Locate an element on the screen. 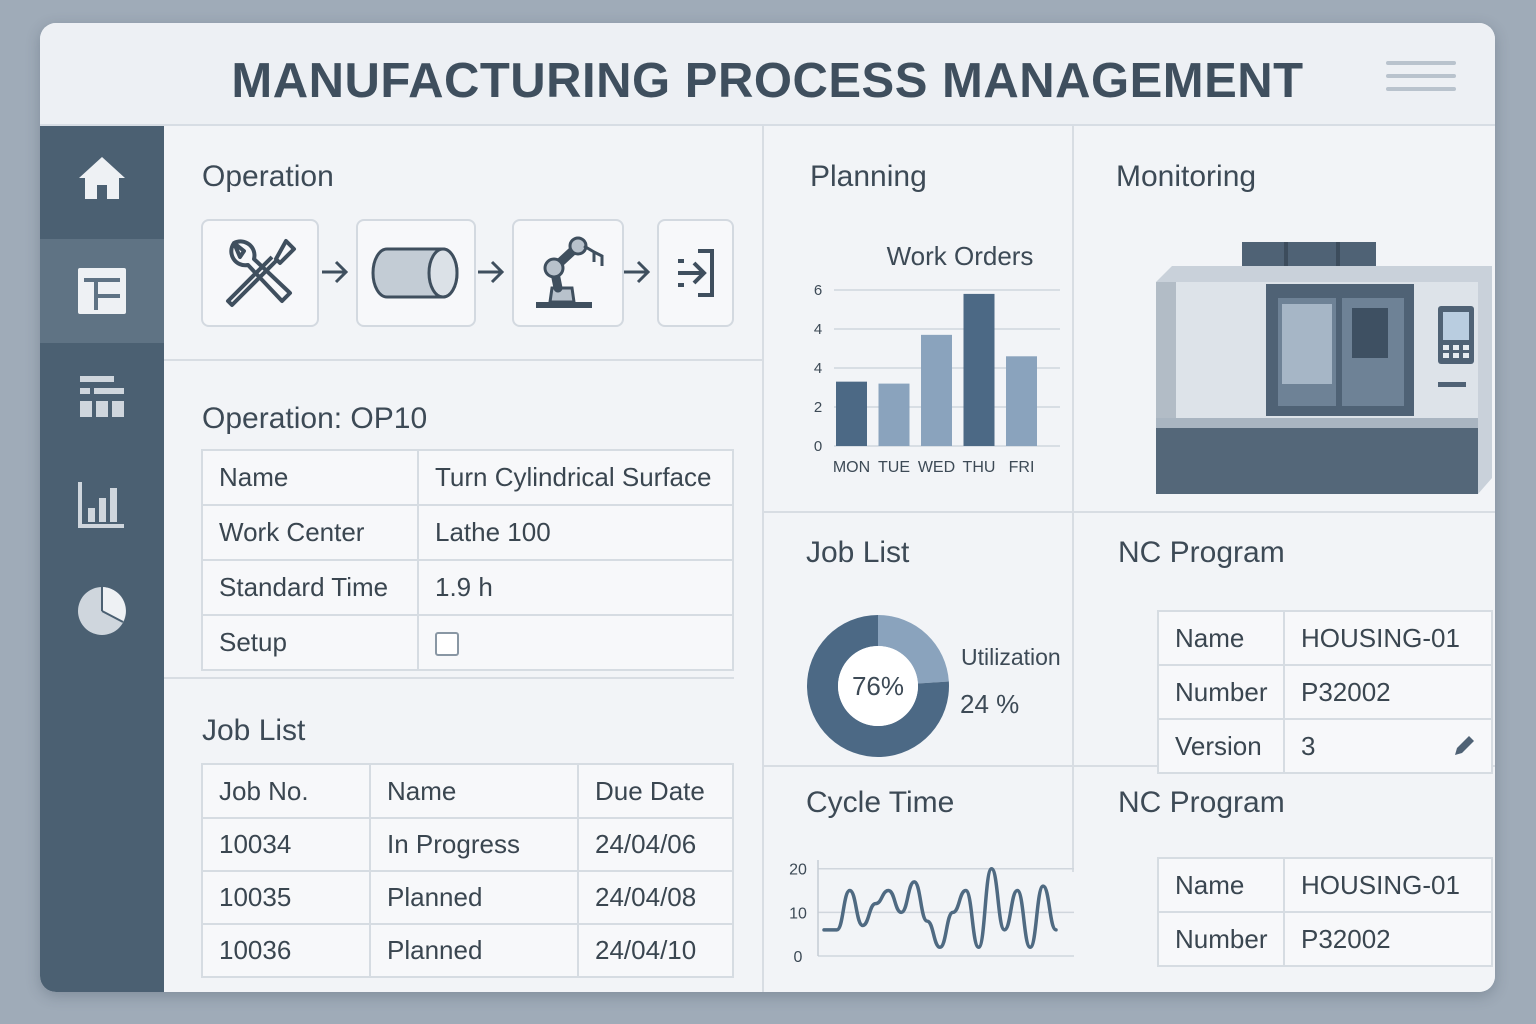 The width and height of the screenshot is (1536, 1024). nc2-name-label: Name is located at coordinates (1221, 885).